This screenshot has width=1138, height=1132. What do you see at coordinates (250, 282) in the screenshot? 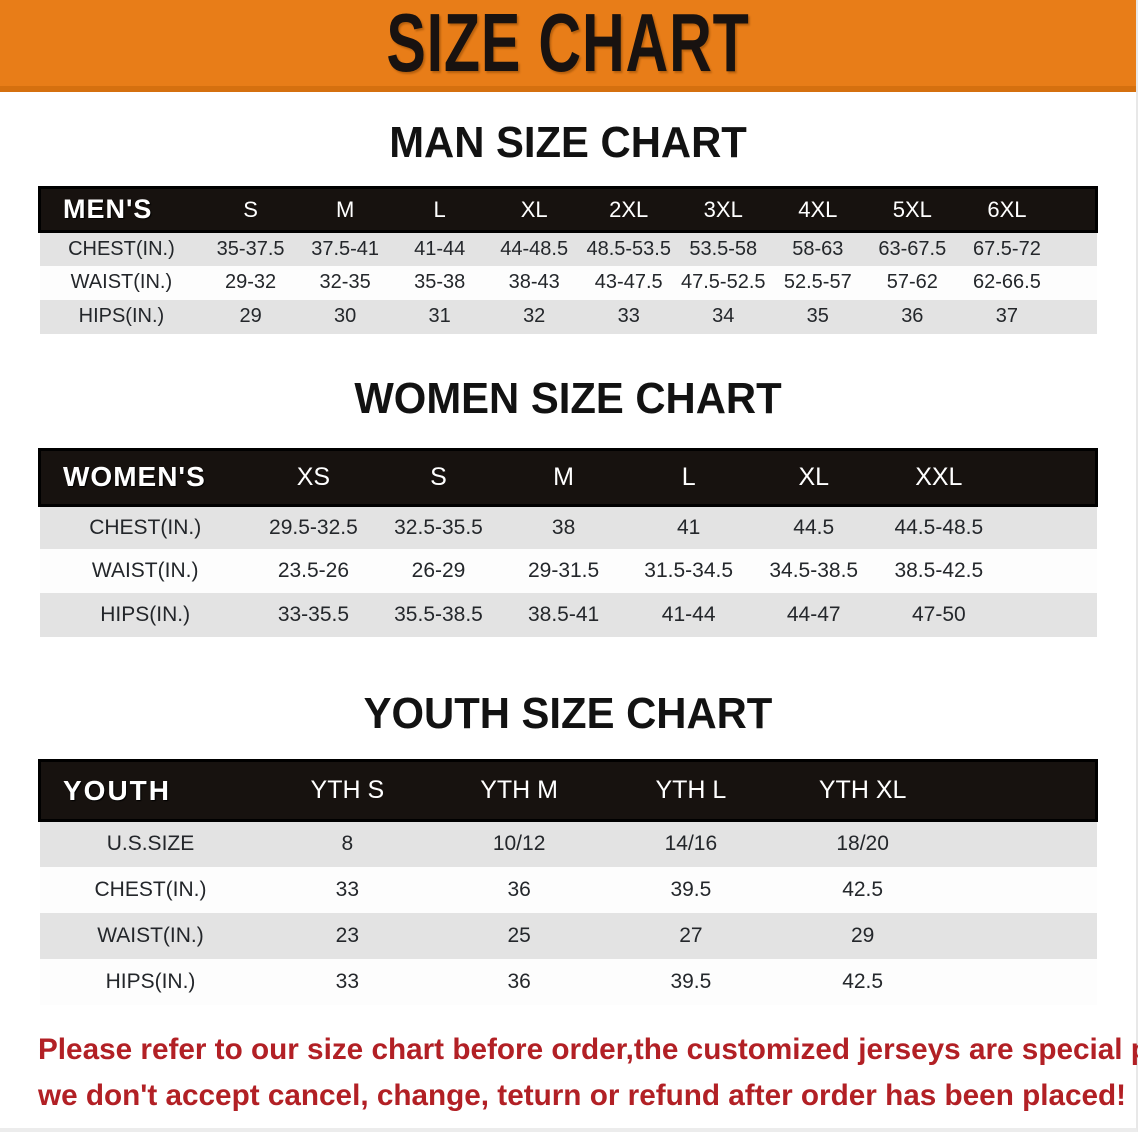
I see `measurement-cell: 29-32` at bounding box center [250, 282].